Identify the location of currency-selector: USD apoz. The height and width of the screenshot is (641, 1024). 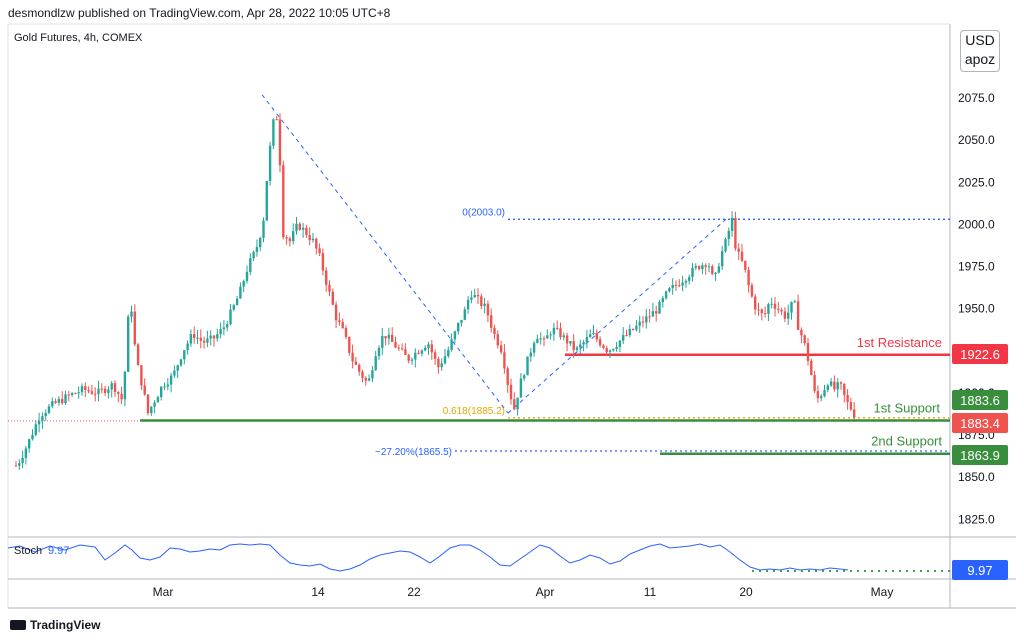
(980, 51).